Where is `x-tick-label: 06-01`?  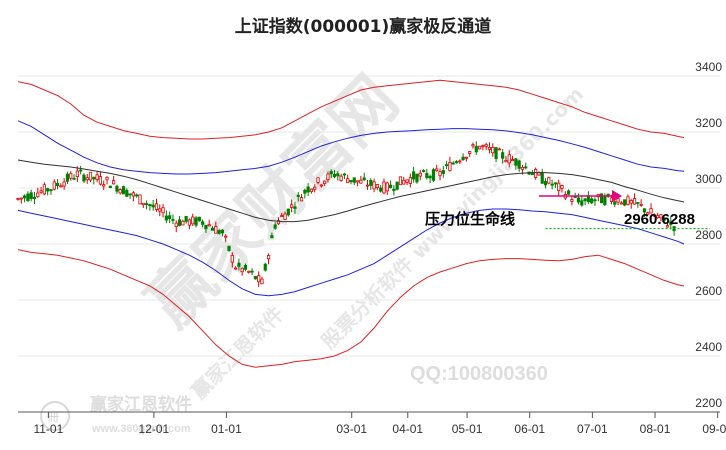 x-tick-label: 06-01 is located at coordinates (529, 429).